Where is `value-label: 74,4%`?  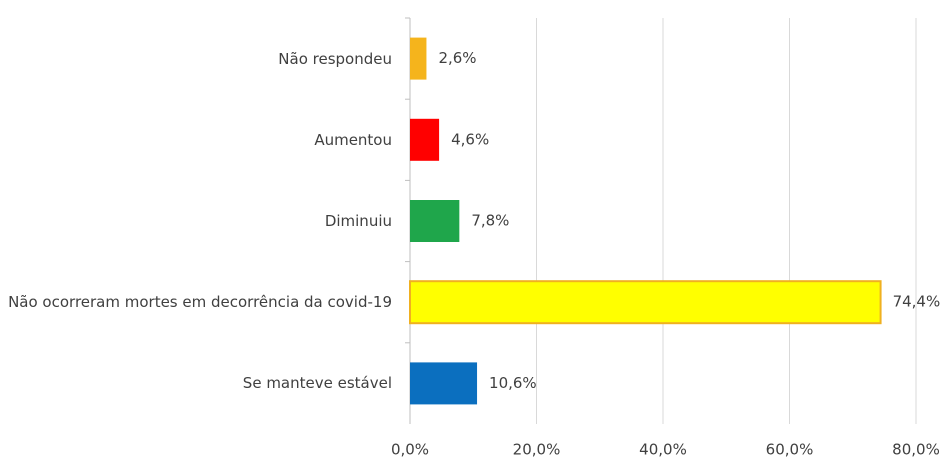 value-label: 74,4% is located at coordinates (917, 302).